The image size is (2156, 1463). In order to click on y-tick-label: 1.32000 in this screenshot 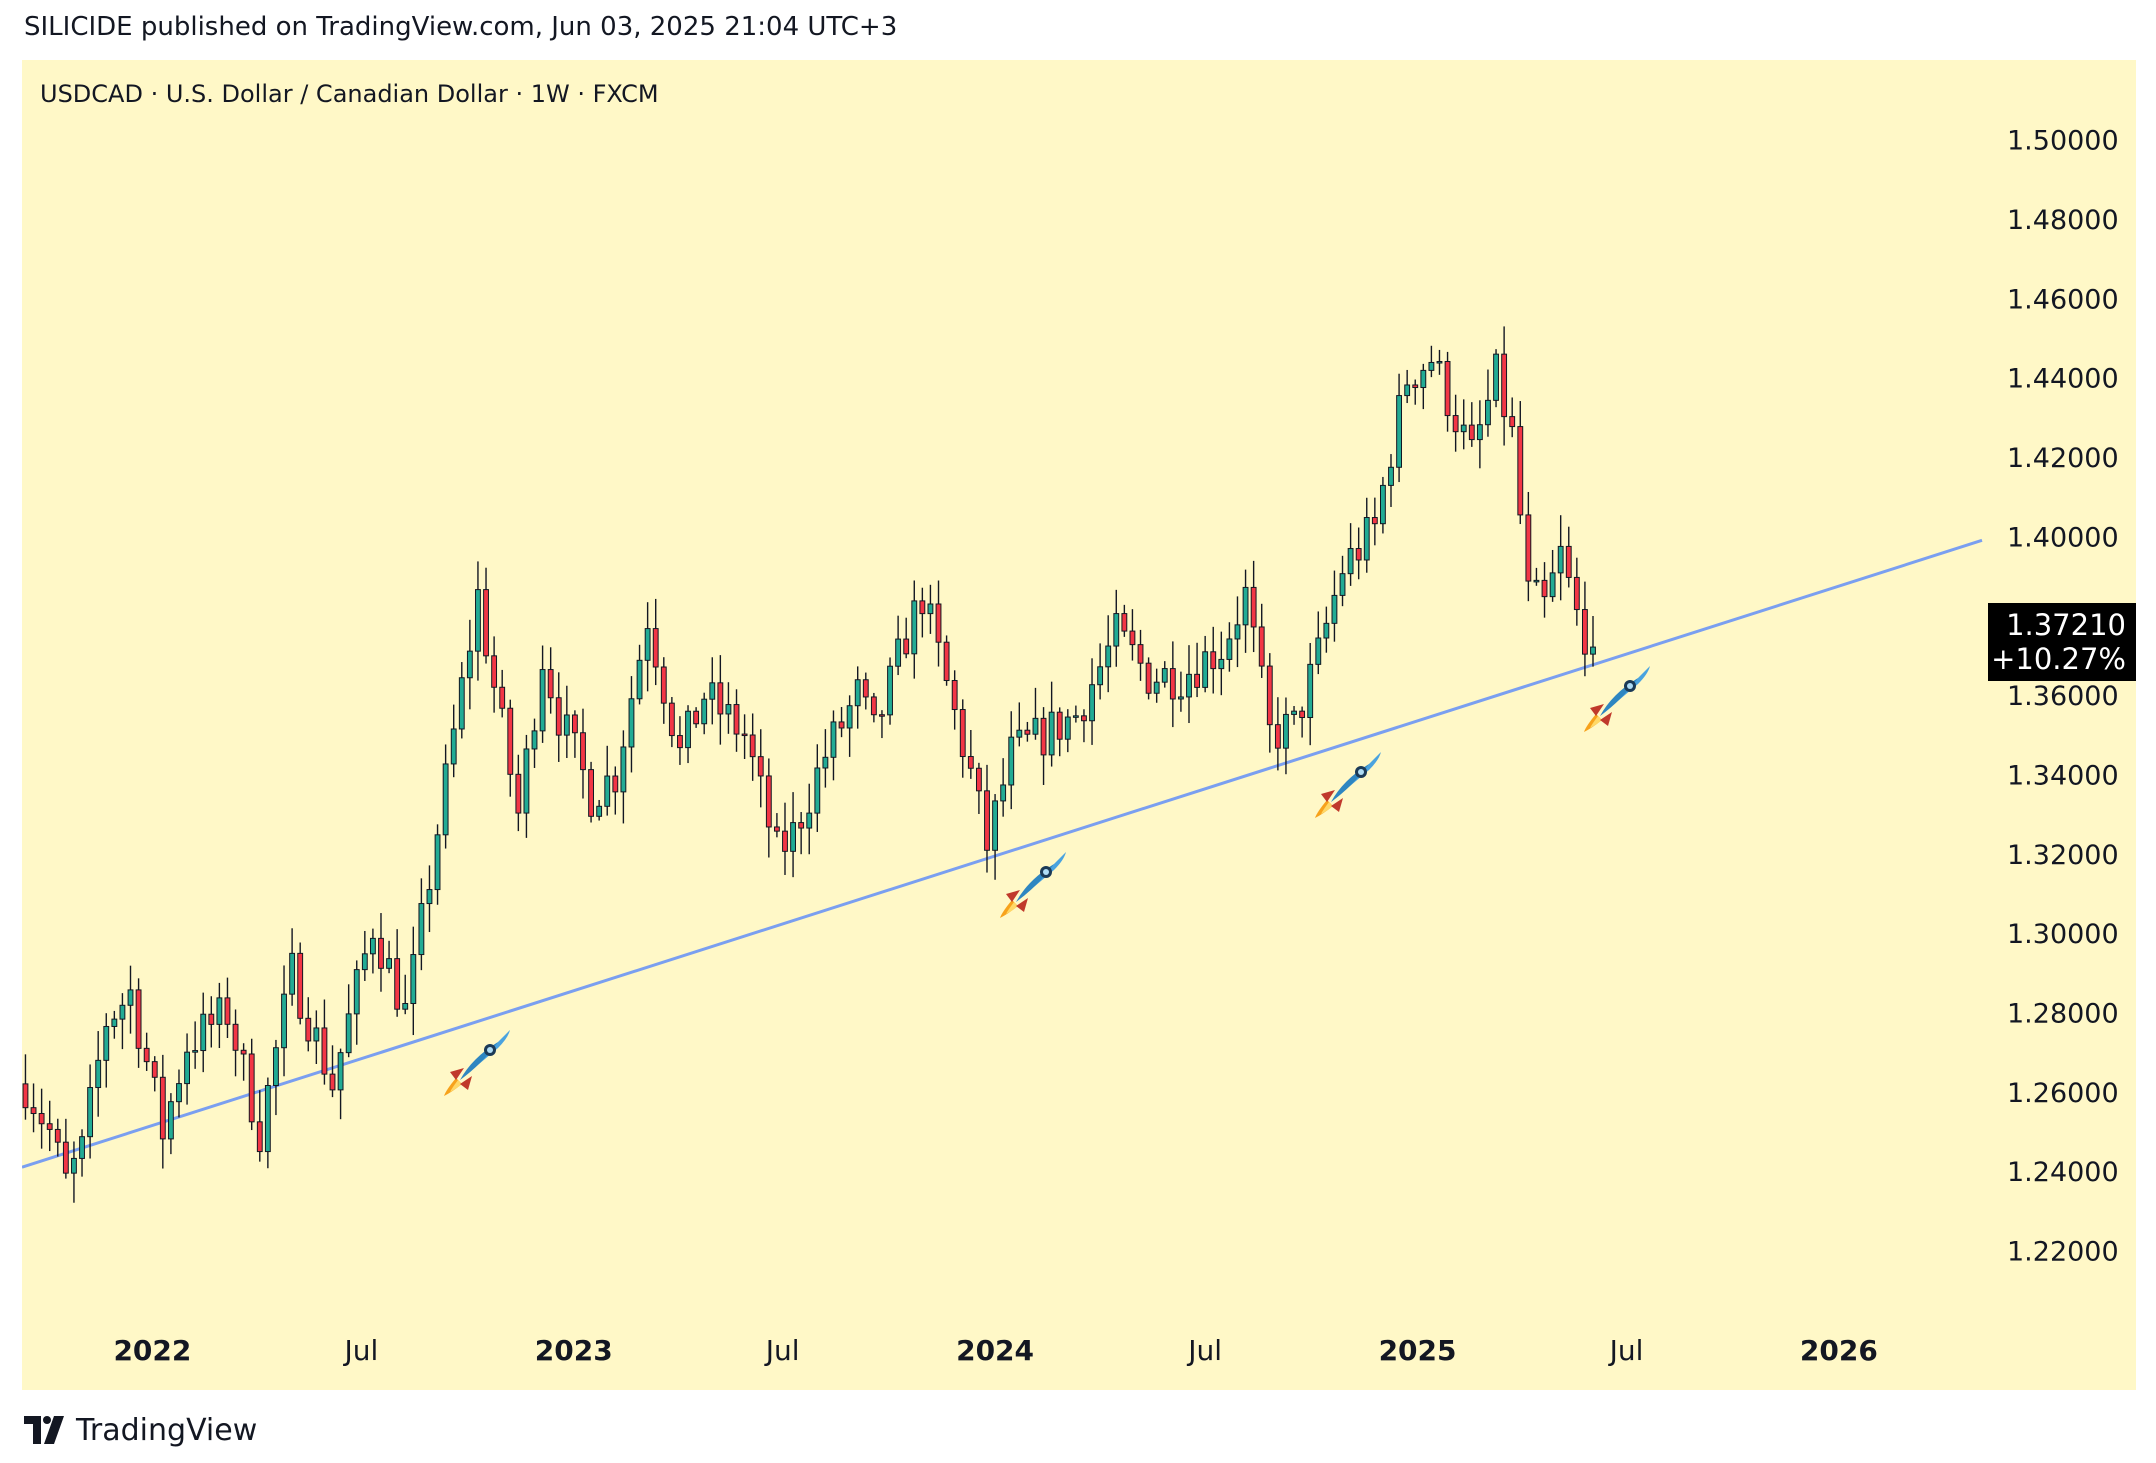, I will do `click(2063, 855)`.